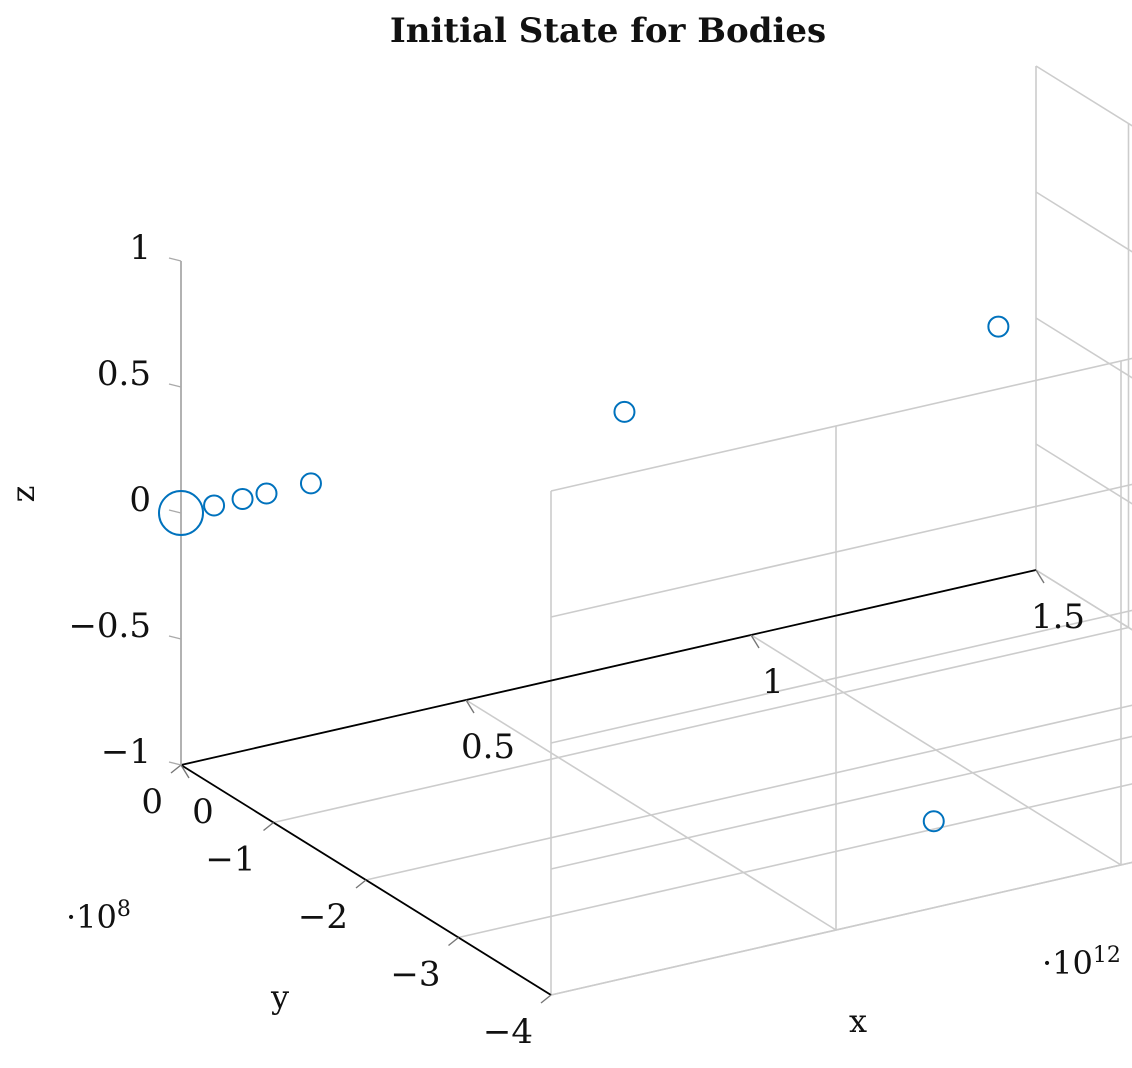 The image size is (1132, 1068). I want to click on y-tick-label: 0, so click(152, 802).